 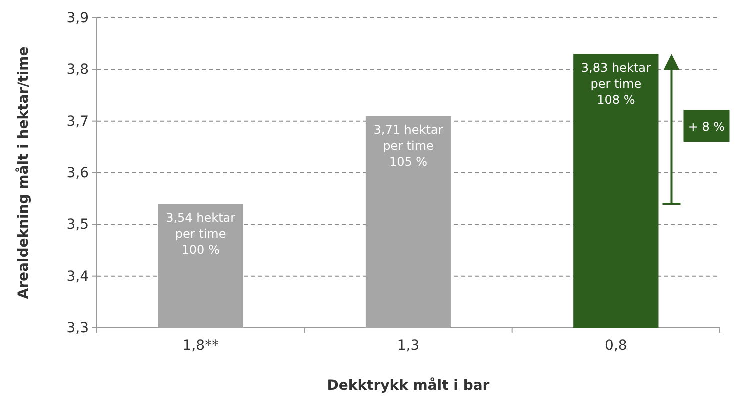 I want to click on y-tick-label: 3,6, so click(x=78, y=173).